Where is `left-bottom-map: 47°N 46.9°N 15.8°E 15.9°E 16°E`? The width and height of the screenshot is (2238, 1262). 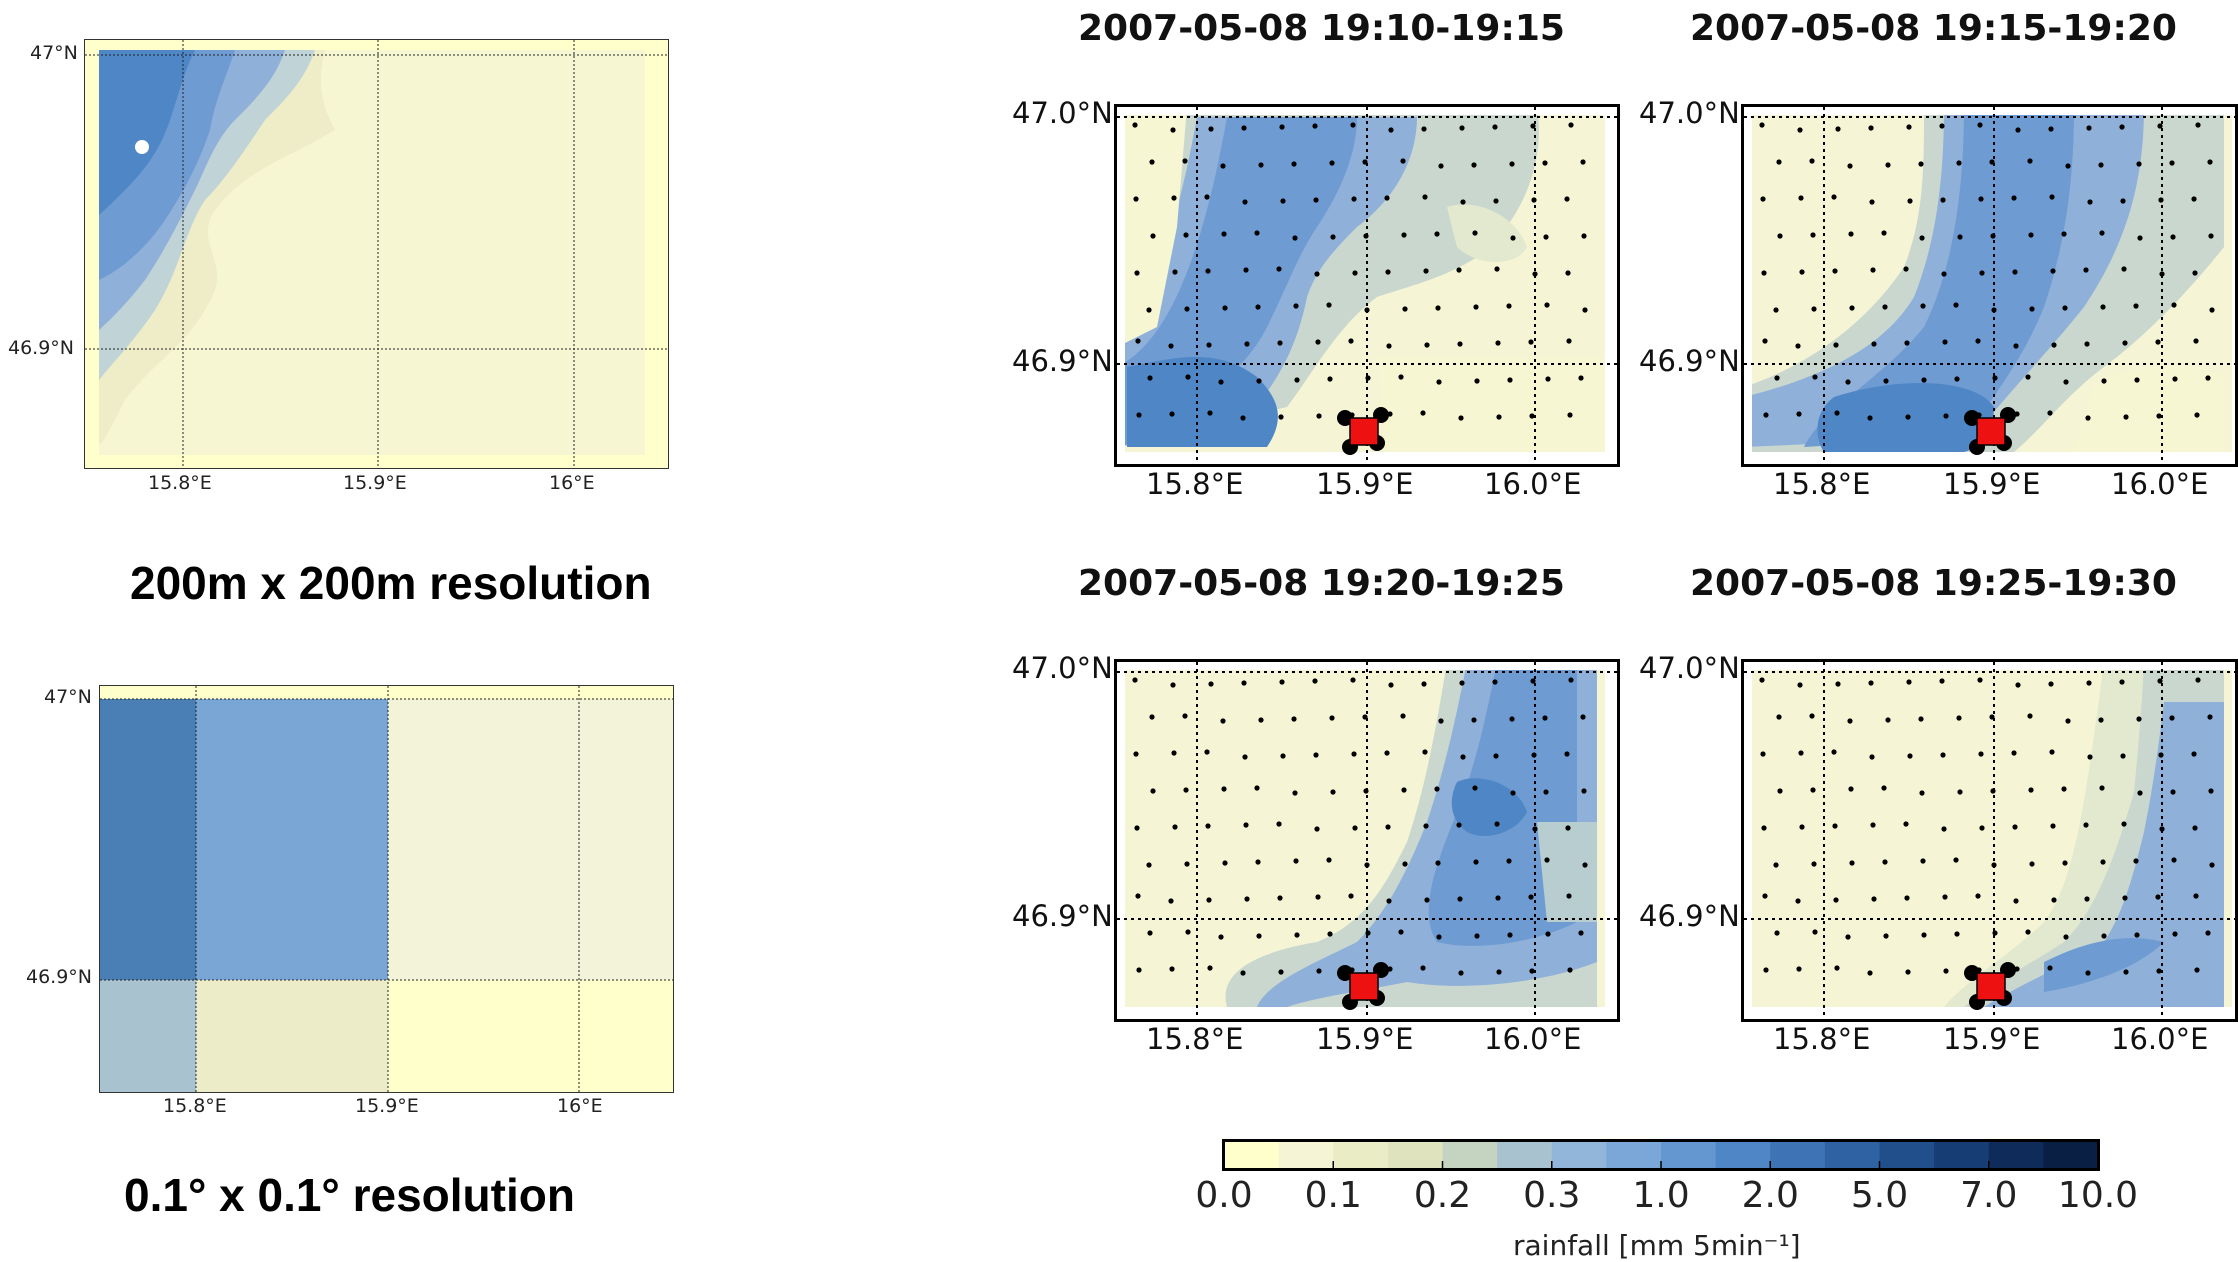 left-bottom-map: 47°N 46.9°N 15.8°E 15.9°E 16°E is located at coordinates (350, 895).